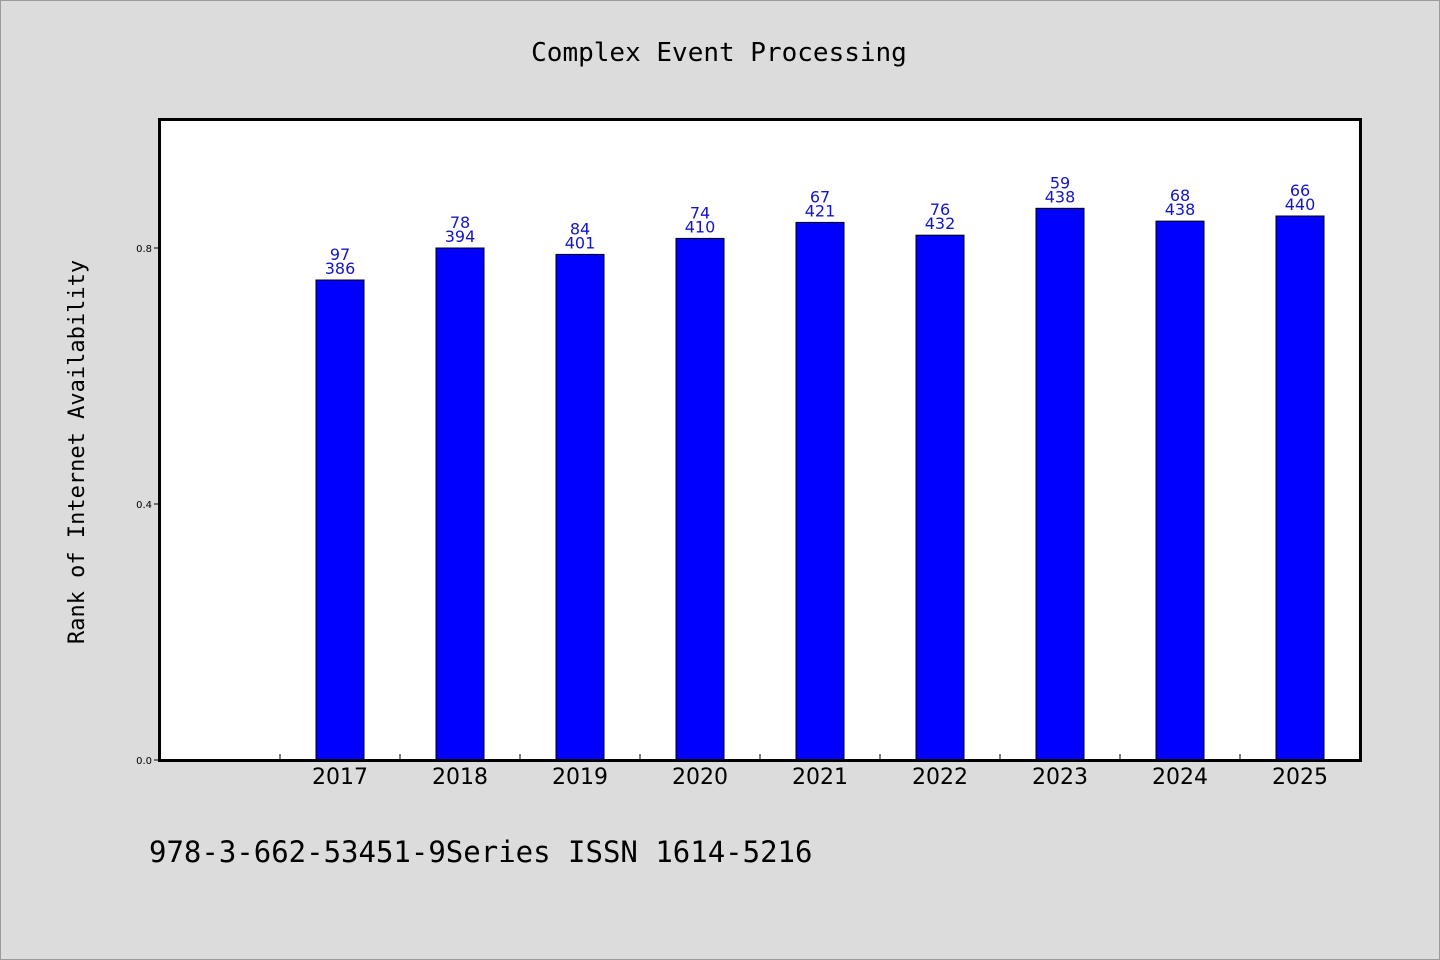 The image size is (1440, 960). I want to click on x-tick-label: 2024, so click(1180, 777).